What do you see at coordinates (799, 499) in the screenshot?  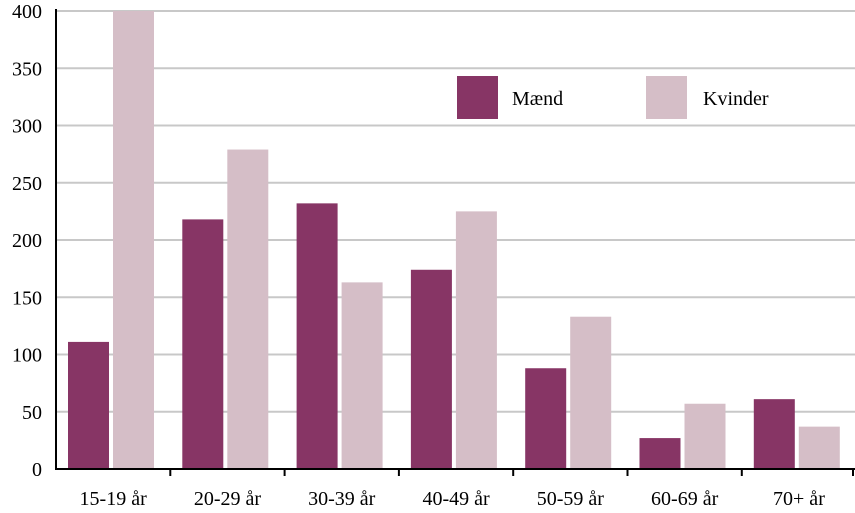 I see `x-tick-label: 70+ år` at bounding box center [799, 499].